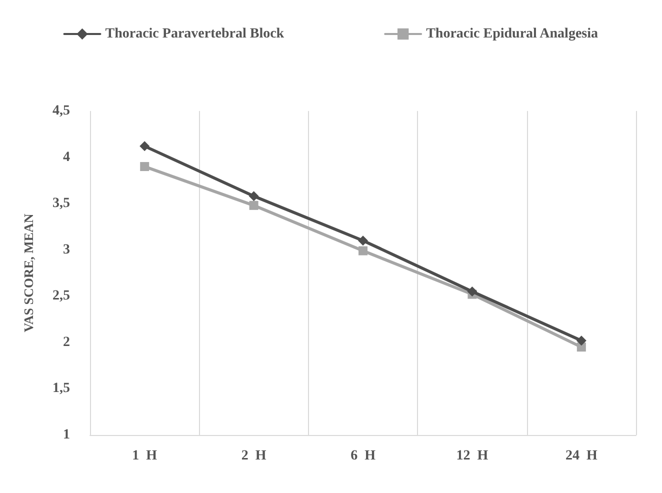  I want to click on y-tick-label: 4,5, so click(61, 111).